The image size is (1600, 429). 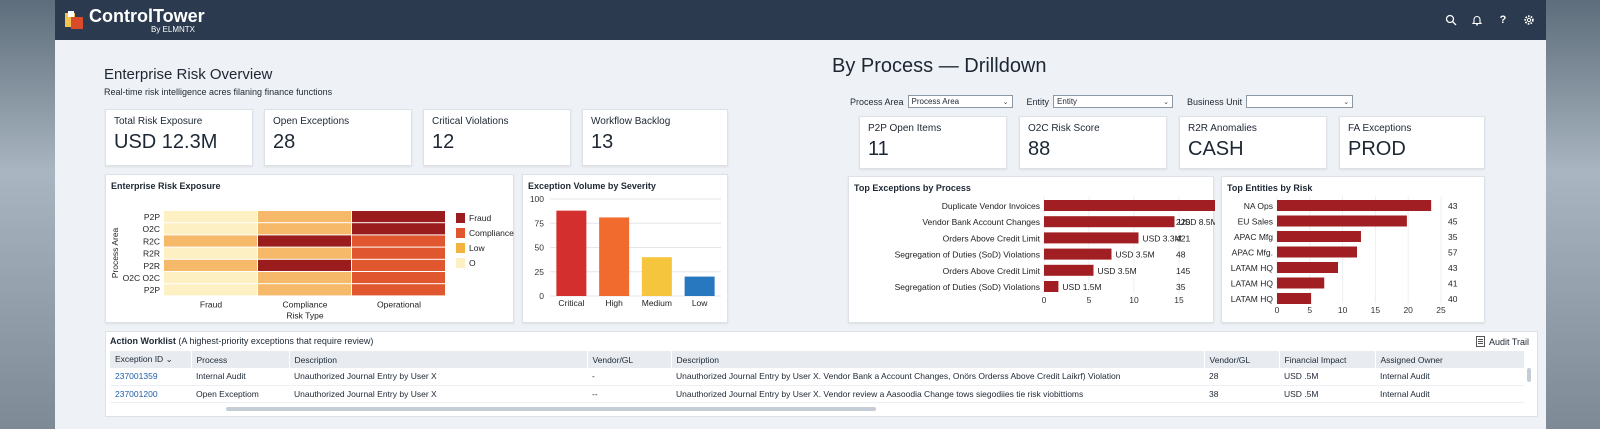 I want to click on kpi-workflow-backlog: Workflow Backlog 13, so click(x=655, y=137).